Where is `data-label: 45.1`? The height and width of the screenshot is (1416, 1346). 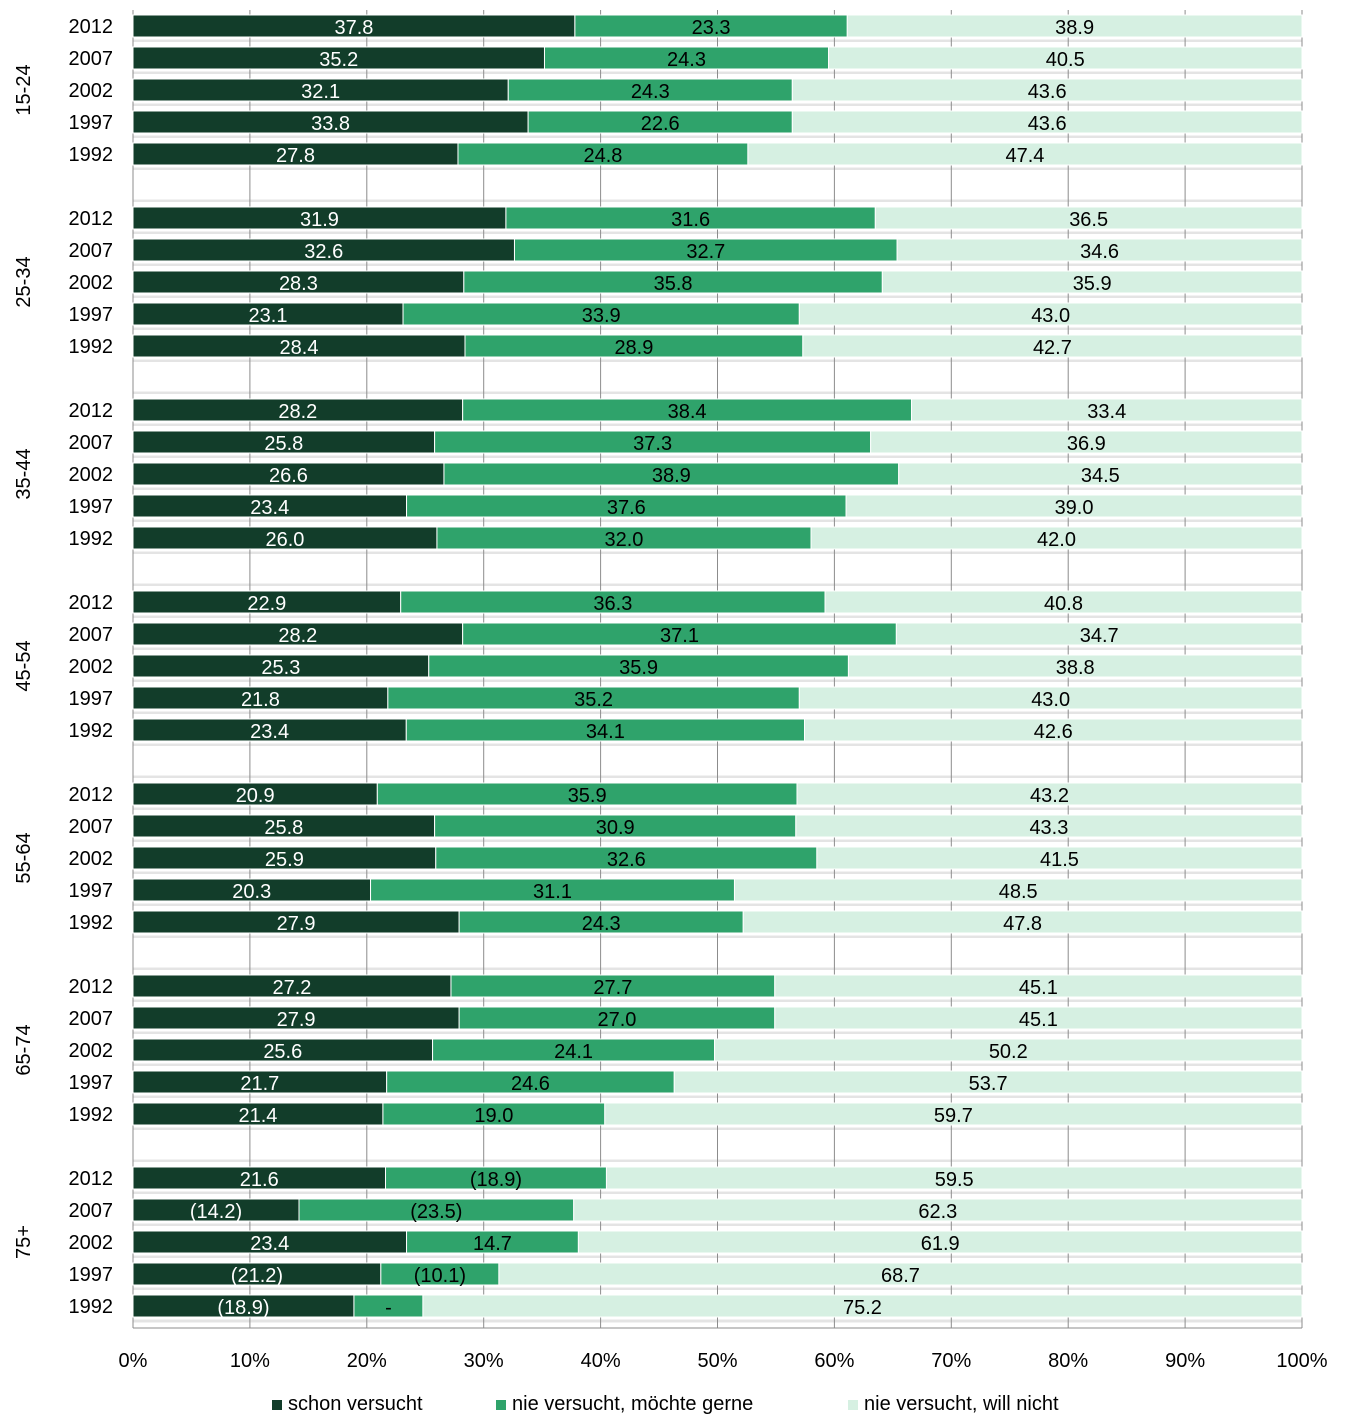 data-label: 45.1 is located at coordinates (1038, 1020).